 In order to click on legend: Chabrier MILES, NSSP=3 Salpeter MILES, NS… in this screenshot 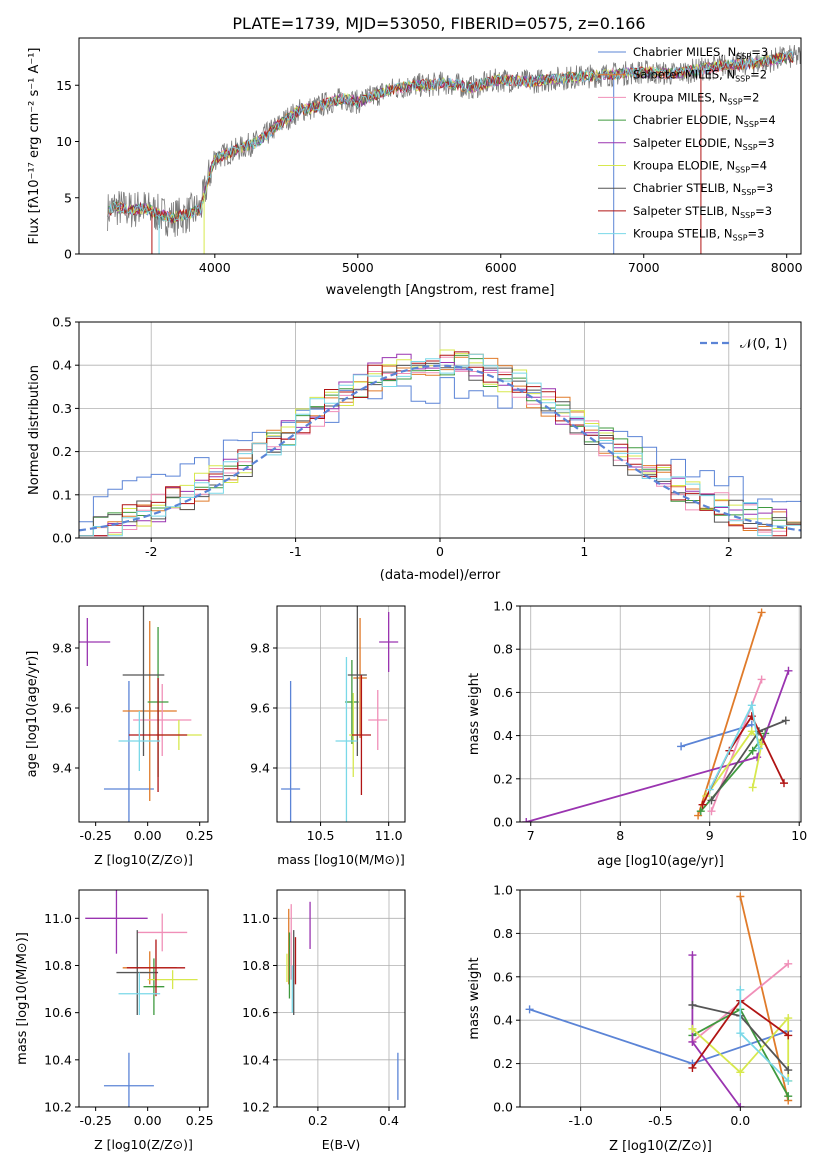, I will do `click(687, 144)`.